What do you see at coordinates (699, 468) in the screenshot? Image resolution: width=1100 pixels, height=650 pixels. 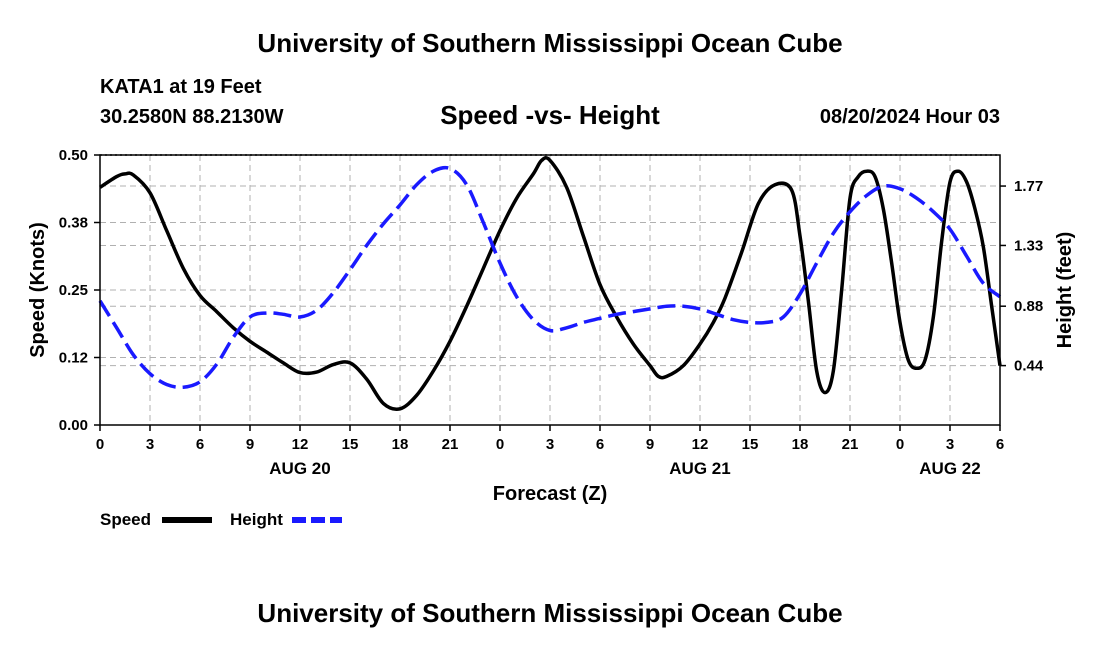 I see `x-date-label: AUG 21` at bounding box center [699, 468].